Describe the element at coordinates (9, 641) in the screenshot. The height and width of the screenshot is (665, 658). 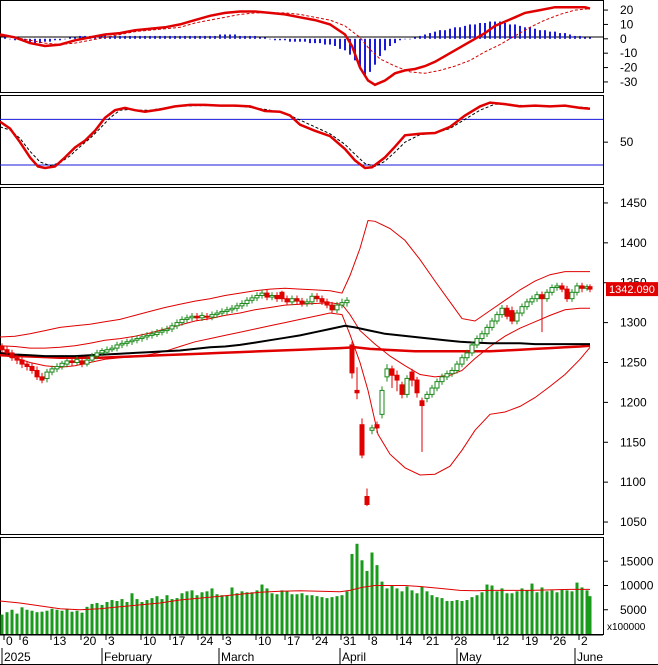
I see `x-day-label: 0` at that location.